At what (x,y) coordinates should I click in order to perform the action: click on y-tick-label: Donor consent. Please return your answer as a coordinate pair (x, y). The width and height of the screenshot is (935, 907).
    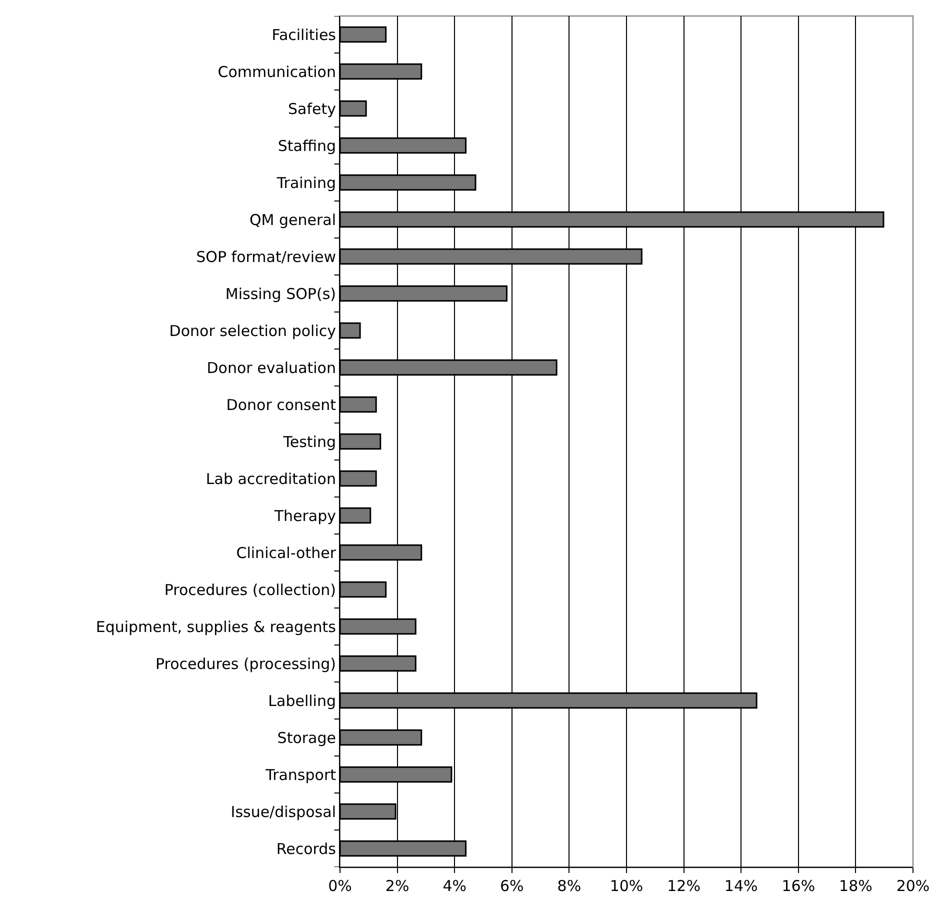
    Looking at the image, I should click on (281, 405).